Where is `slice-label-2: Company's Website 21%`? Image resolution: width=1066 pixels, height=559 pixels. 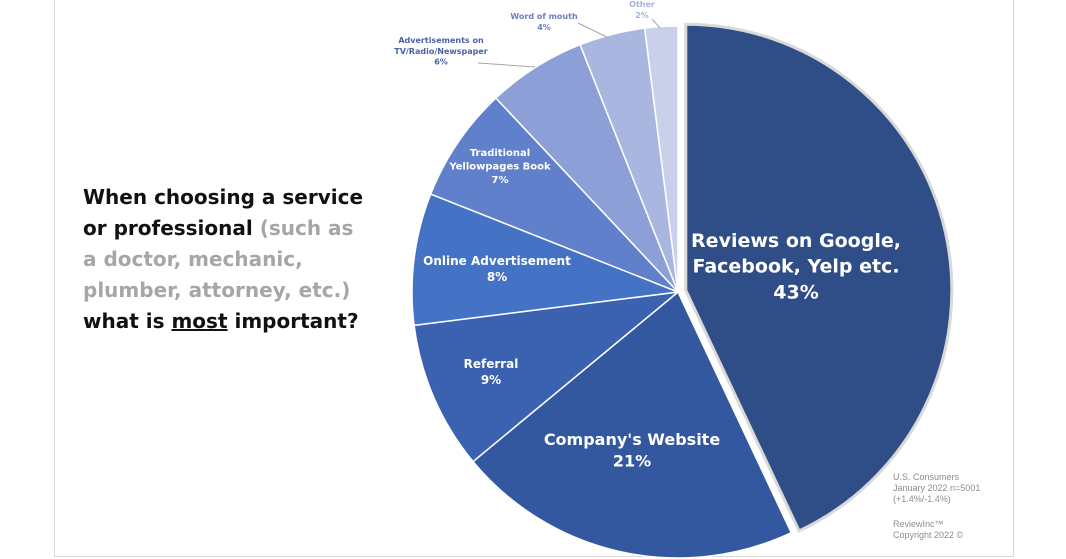
slice-label-2: Company's Website 21% is located at coordinates (632, 450).